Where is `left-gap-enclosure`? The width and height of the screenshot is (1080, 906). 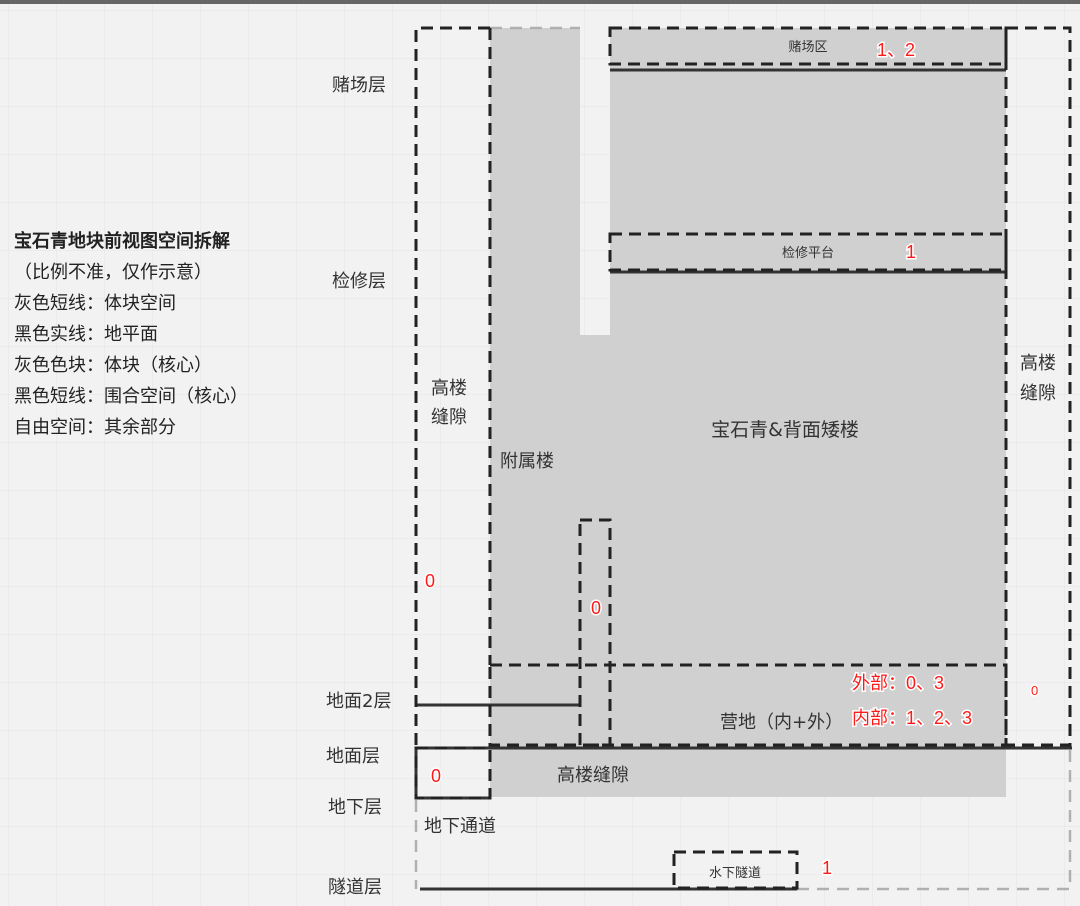 left-gap-enclosure is located at coordinates (452, 385).